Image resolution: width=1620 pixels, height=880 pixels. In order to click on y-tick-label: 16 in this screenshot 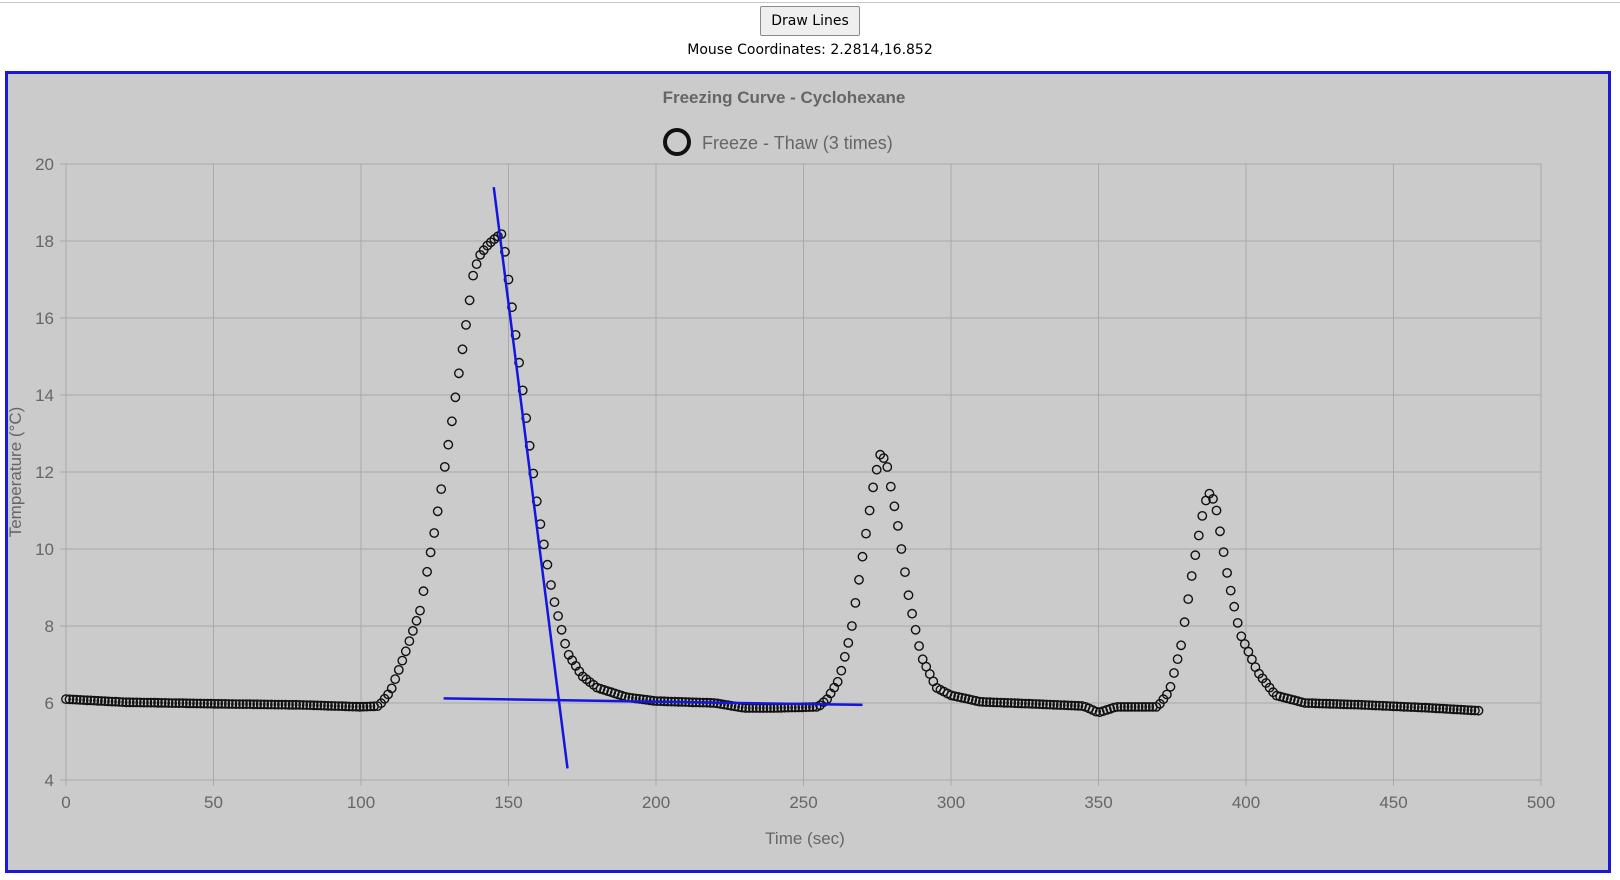, I will do `click(44, 318)`.